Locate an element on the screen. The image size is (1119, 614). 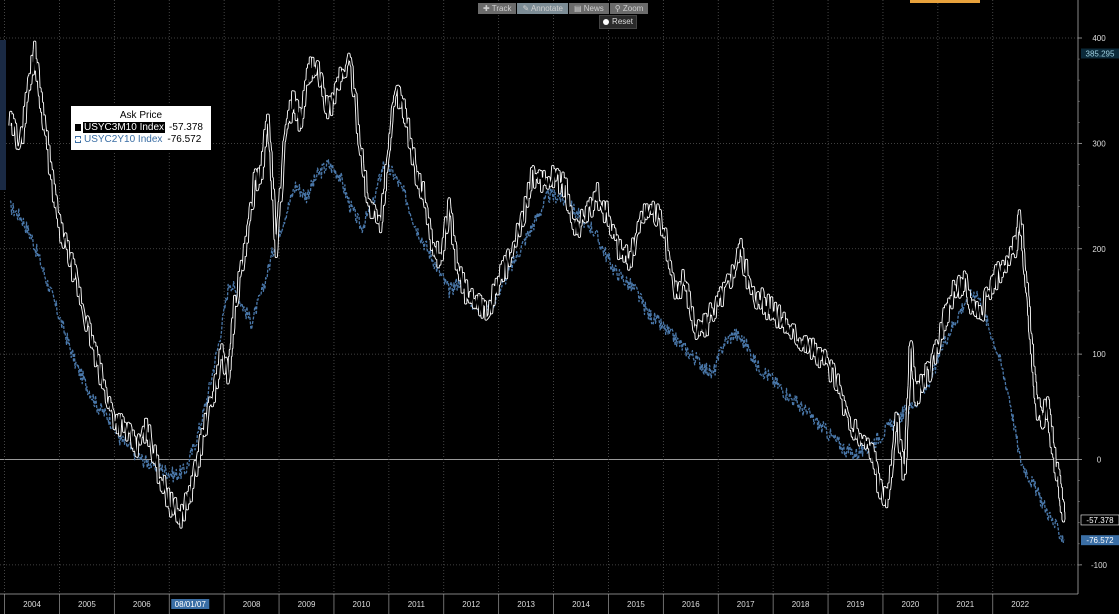
x-tick-label: 2021 is located at coordinates (965, 604).